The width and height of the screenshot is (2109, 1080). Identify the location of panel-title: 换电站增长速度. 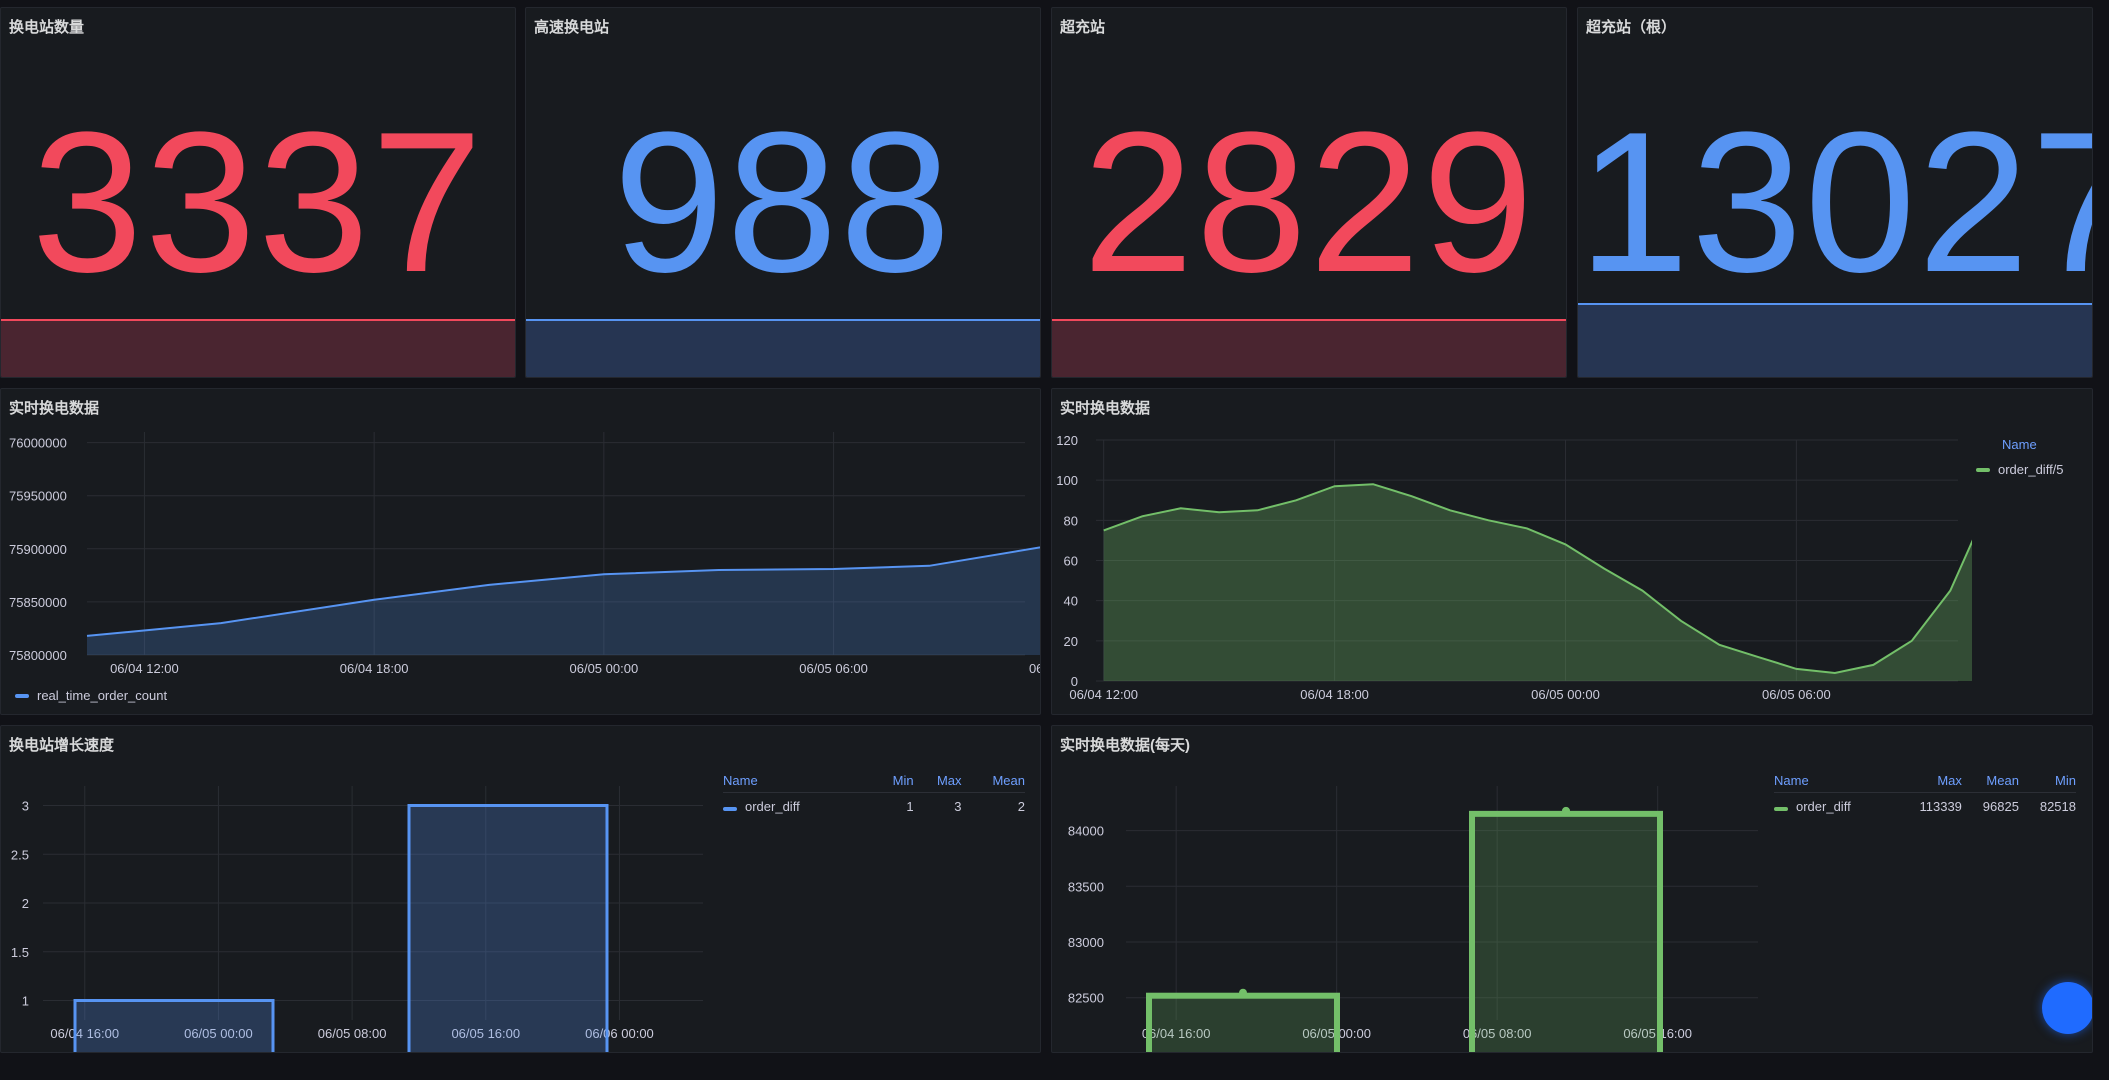
(62, 745).